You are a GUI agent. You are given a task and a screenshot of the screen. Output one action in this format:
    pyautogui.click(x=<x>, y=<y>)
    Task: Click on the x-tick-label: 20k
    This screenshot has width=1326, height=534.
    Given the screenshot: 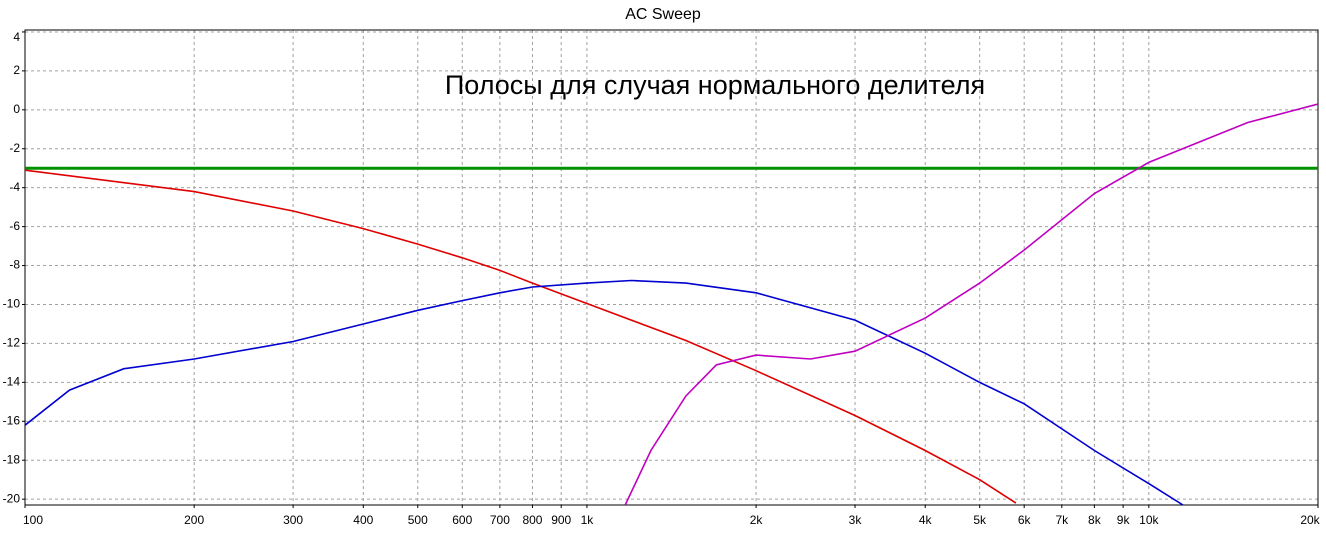 What is the action you would take?
    pyautogui.click(x=1310, y=520)
    